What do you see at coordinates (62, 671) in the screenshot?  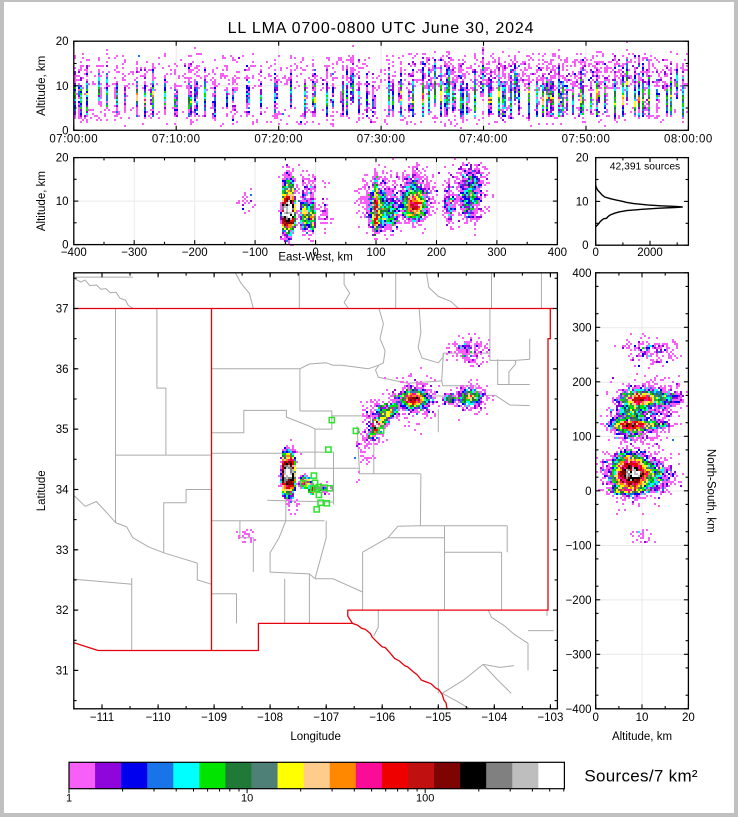 I see `svg-text: 31` at bounding box center [62, 671].